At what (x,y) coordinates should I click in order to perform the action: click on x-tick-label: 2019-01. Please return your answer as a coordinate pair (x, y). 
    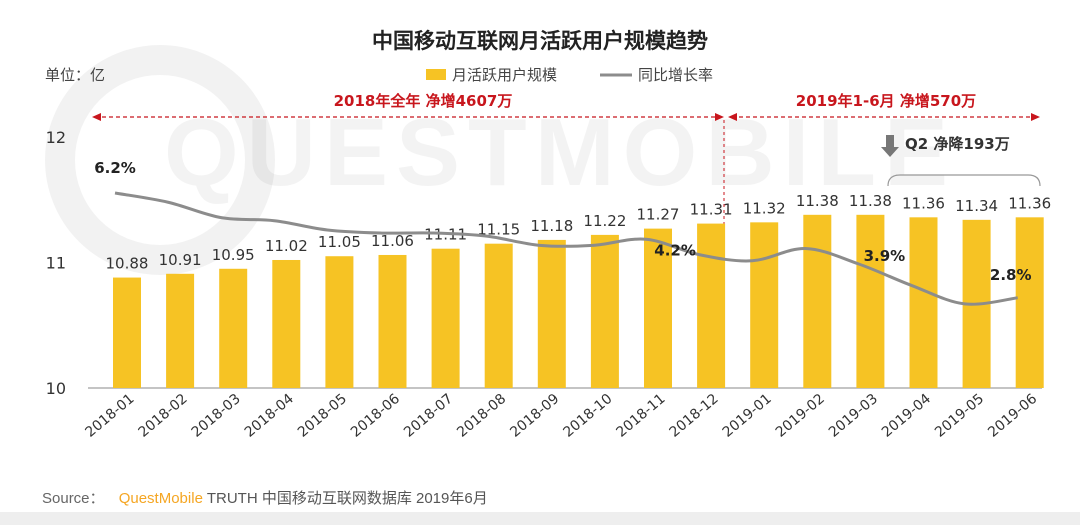
    Looking at the image, I should click on (747, 416).